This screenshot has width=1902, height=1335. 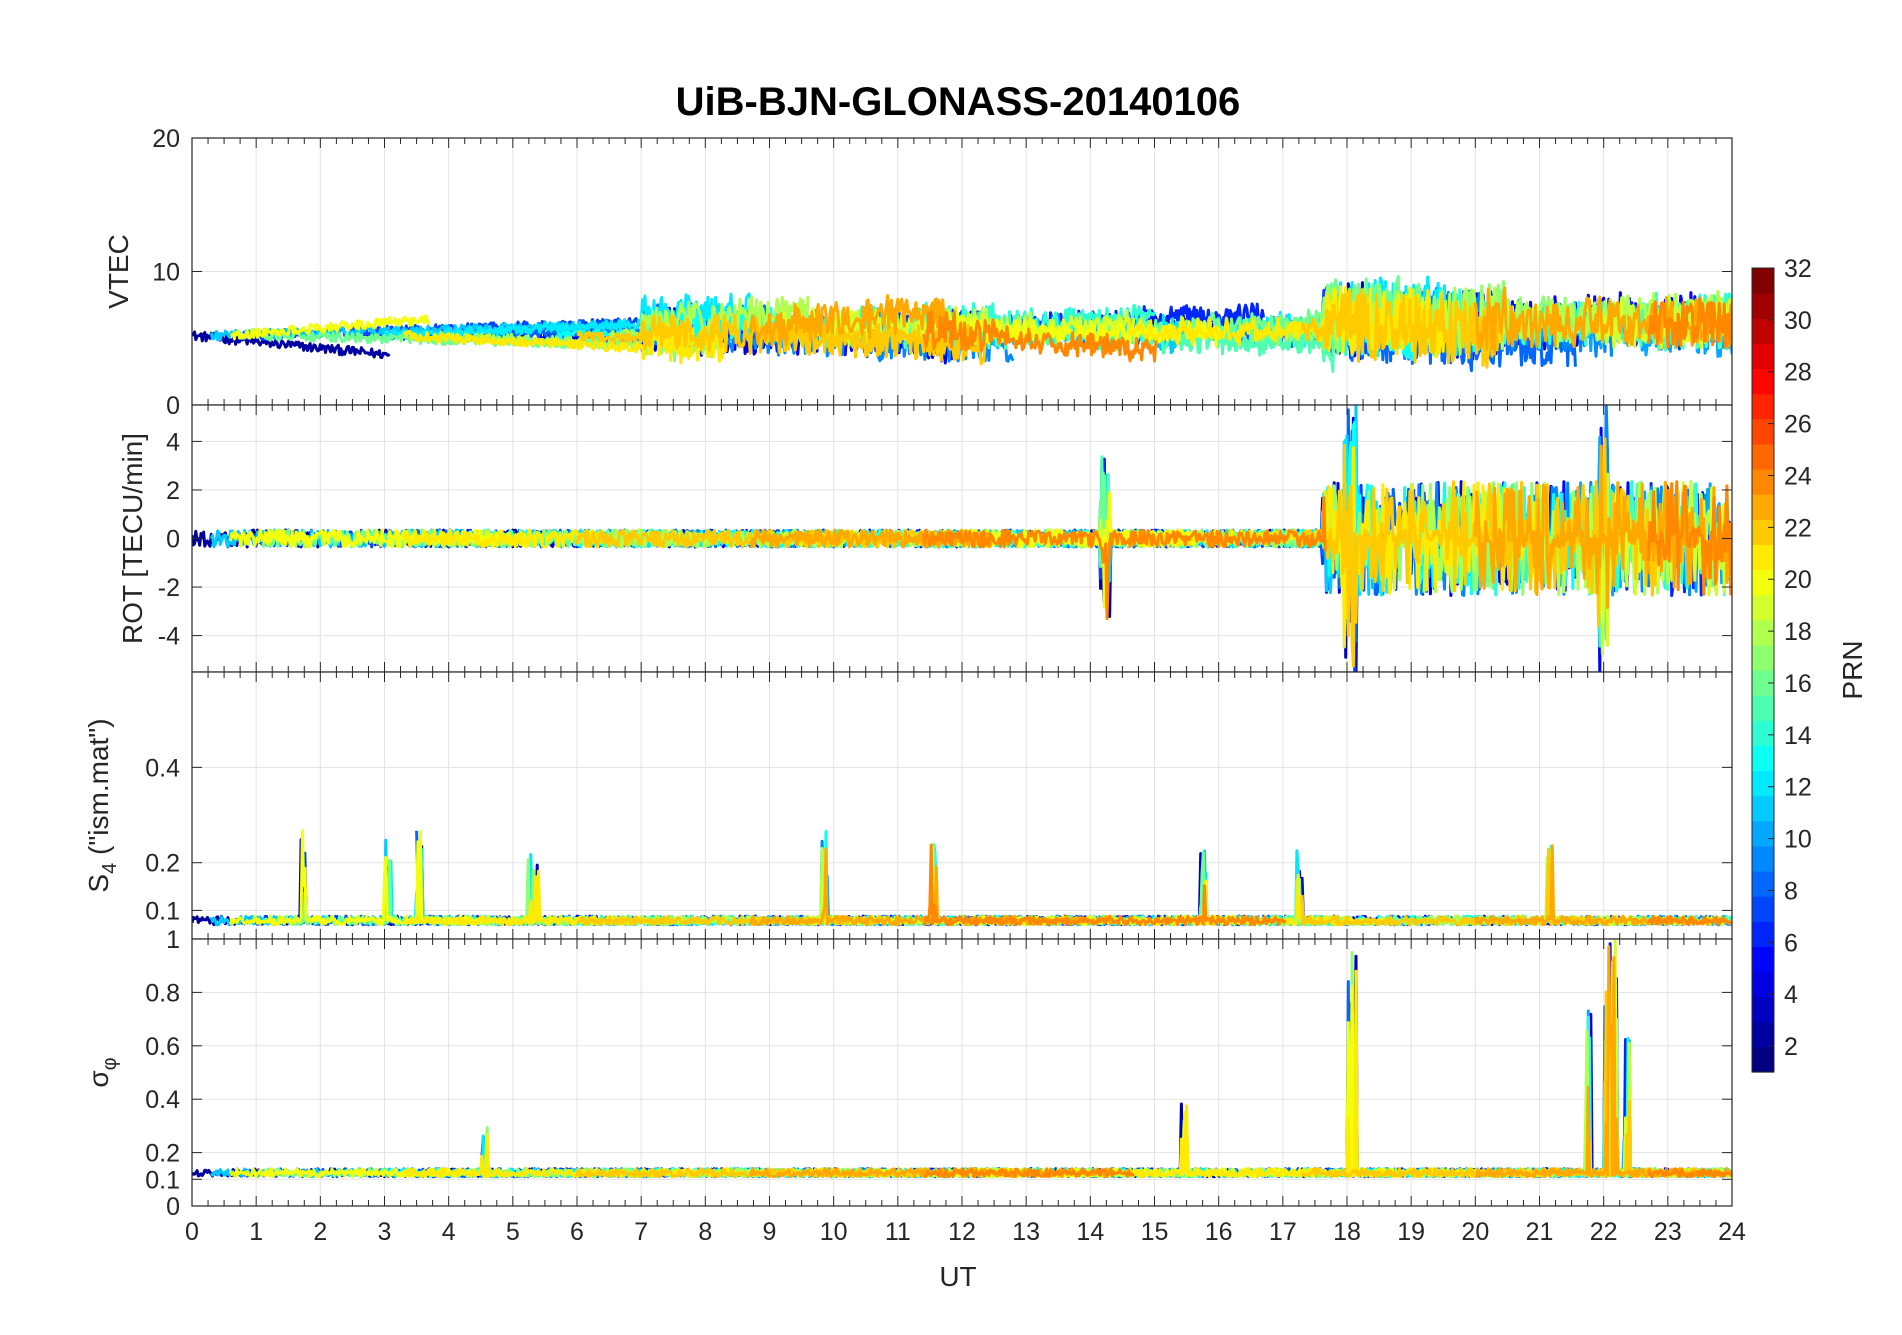 I want to click on x-tick-label: 12, so click(x=962, y=1232).